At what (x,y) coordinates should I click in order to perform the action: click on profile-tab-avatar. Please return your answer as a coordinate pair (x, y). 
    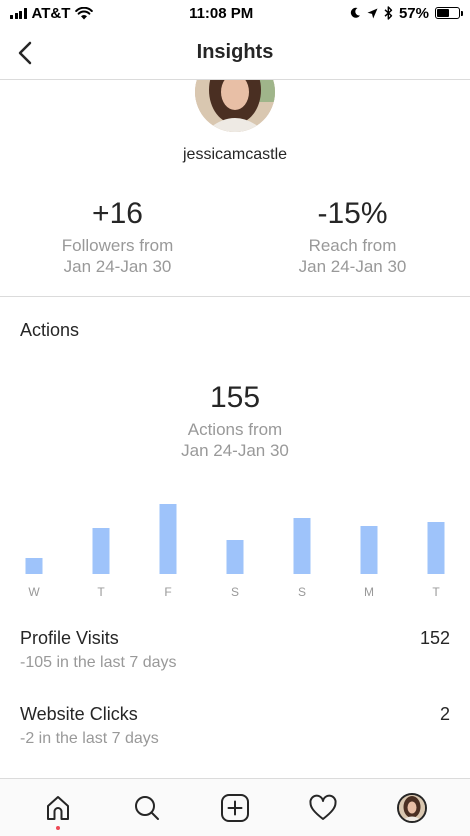
    Looking at the image, I should click on (411, 807).